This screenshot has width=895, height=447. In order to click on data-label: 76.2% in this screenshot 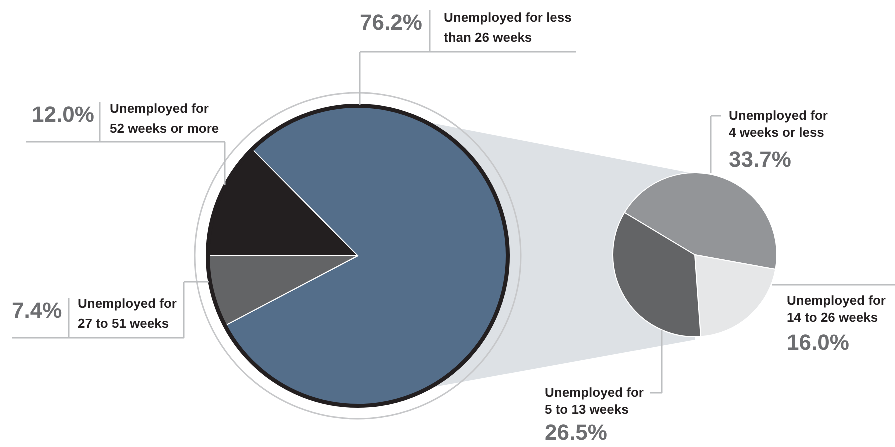, I will do `click(391, 22)`.